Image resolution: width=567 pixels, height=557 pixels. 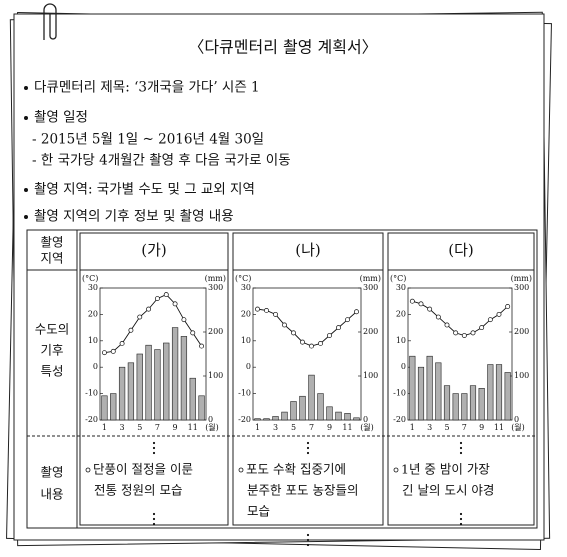 I want to click on schedule-line: - 한 국가당 4개월간 촬영 후 다음 국가로 이동, so click(x=161, y=161).